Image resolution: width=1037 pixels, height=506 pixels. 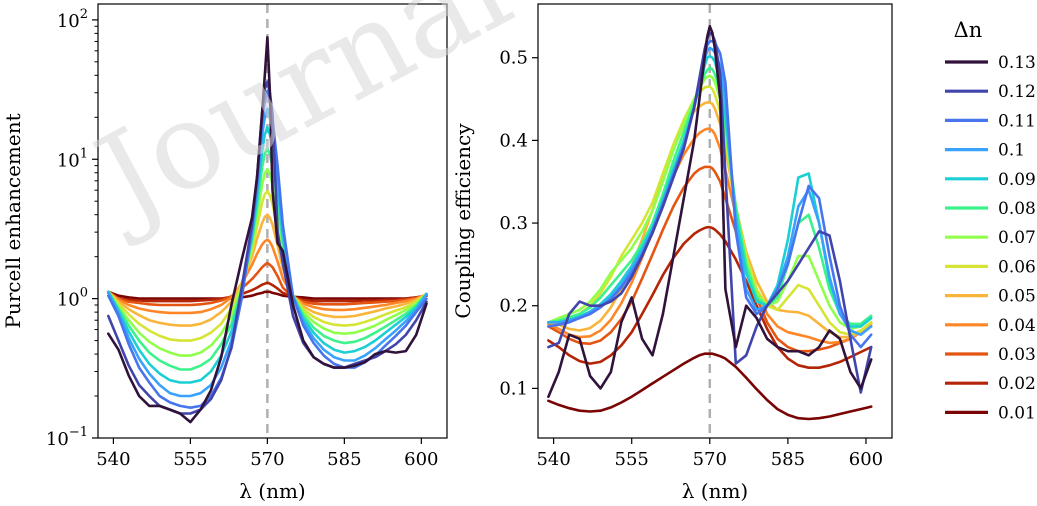 I want to click on series-line-0.06, so click(x=267, y=265).